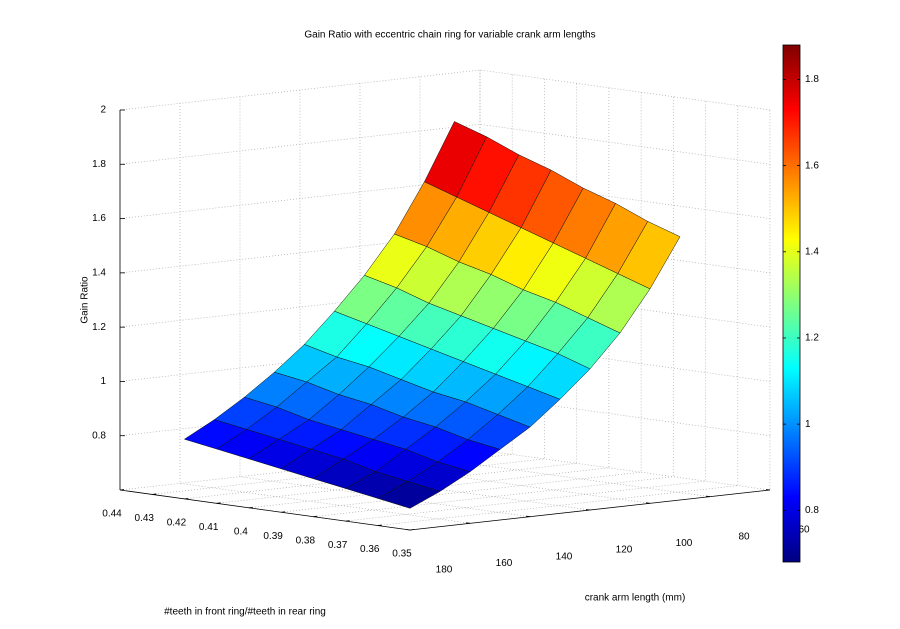 The height and width of the screenshot is (629, 900). What do you see at coordinates (338, 545) in the screenshot?
I see `y-tick-label: 0.37` at bounding box center [338, 545].